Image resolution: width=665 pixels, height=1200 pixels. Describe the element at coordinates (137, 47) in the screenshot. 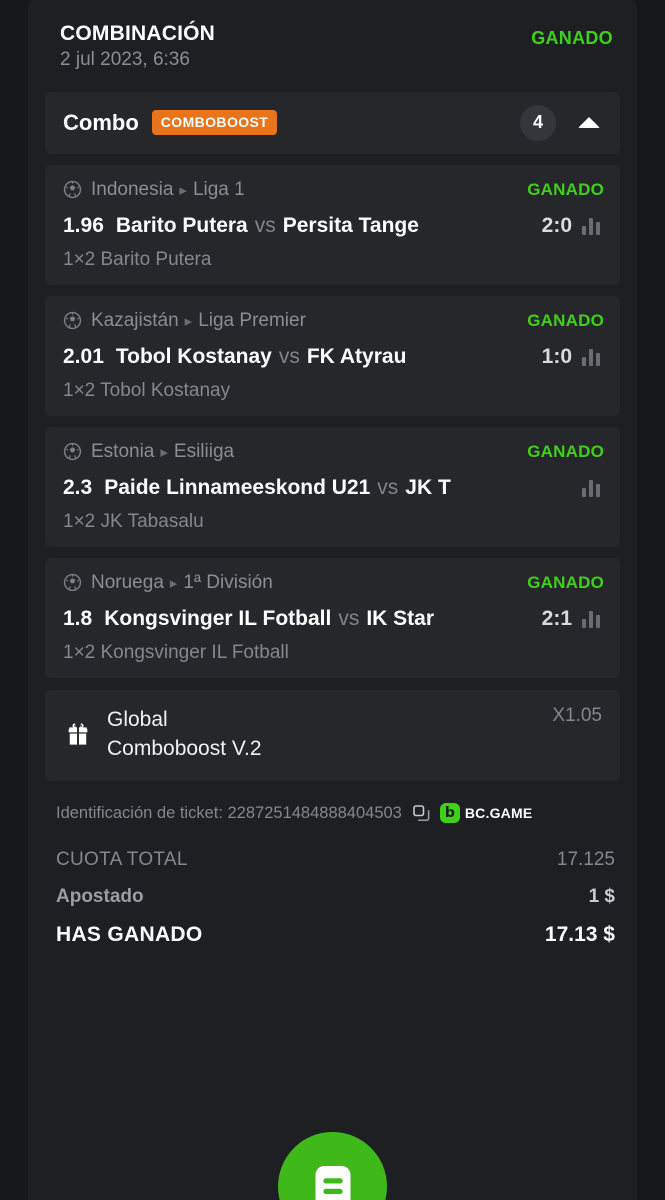

I see `slip-header-left: COMBINACIÓN 2 jul 2023, 6:36` at that location.